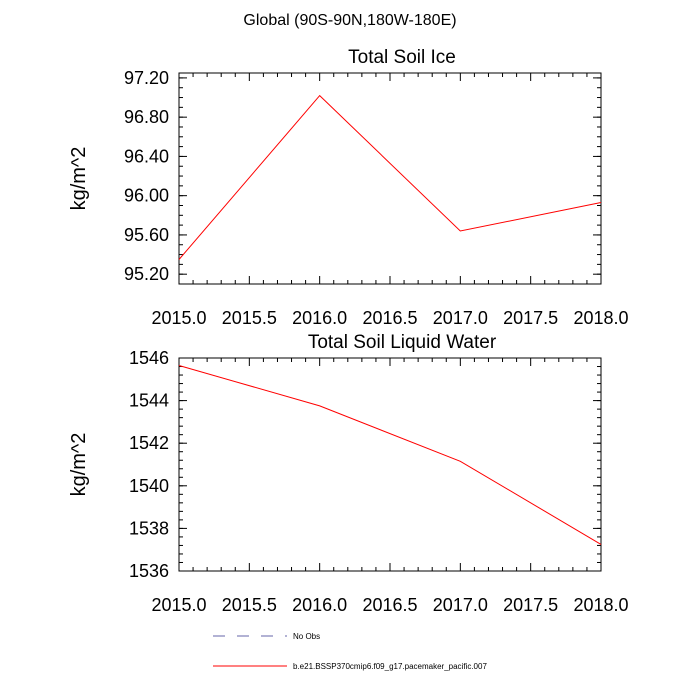  Describe the element at coordinates (146, 274) in the screenshot. I see `y-tick-label: 95.20` at that location.